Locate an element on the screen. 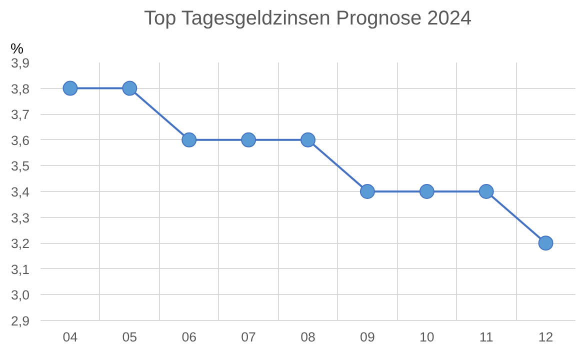 The image size is (583, 344). y-tick-label: 3,3 is located at coordinates (20, 218).